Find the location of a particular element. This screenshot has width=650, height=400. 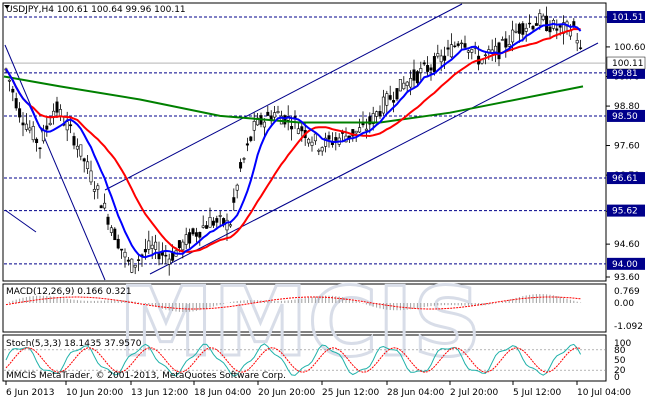

macd-panel is located at coordinates (304, 308).